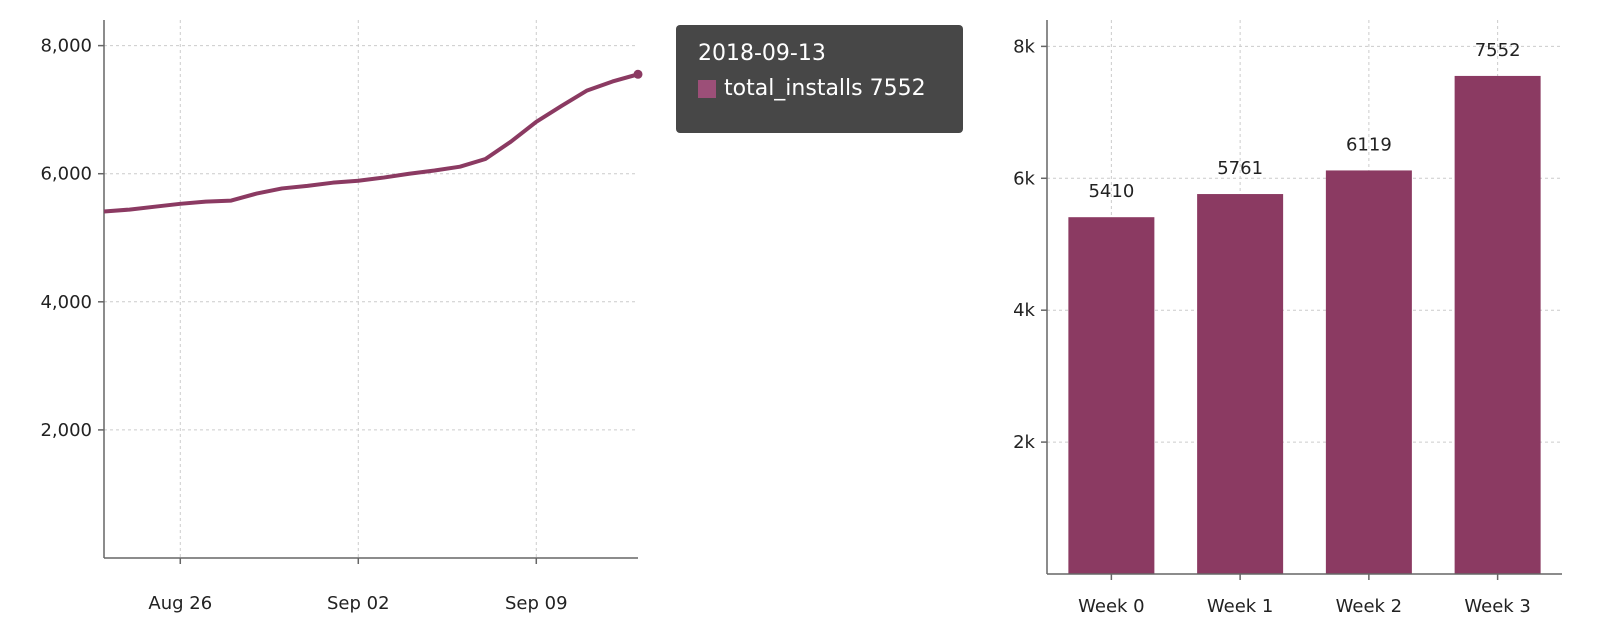 This screenshot has width=1600, height=640. What do you see at coordinates (1024, 310) in the screenshot?
I see `y-tick-label: 4k` at bounding box center [1024, 310].